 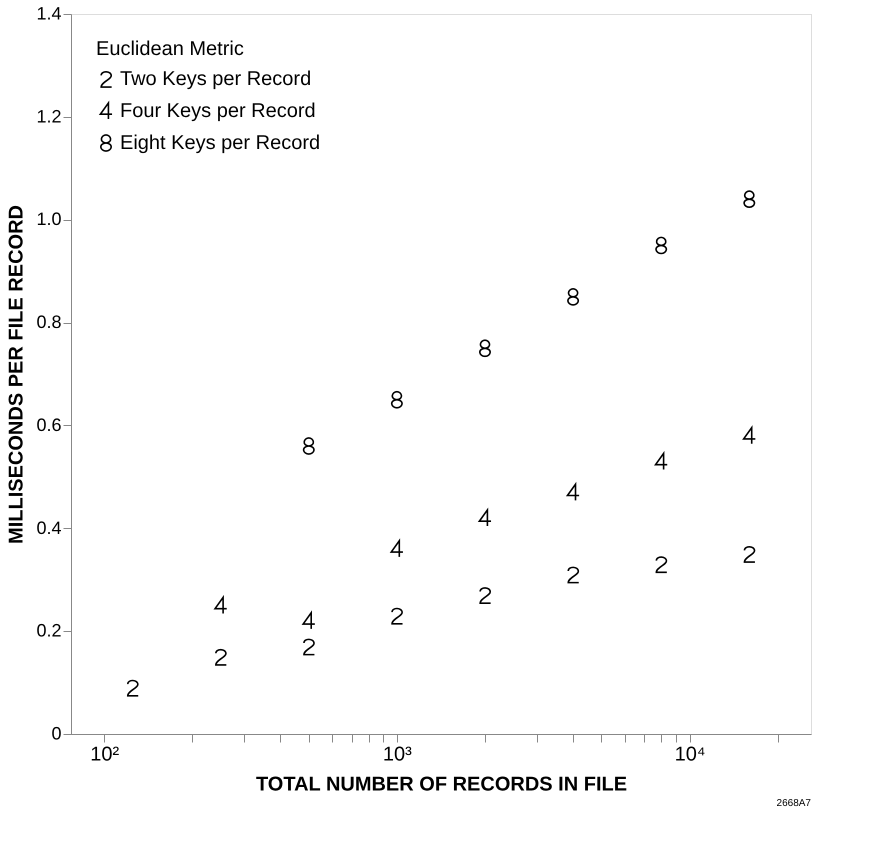 I want to click on y-tick-label: 0.2, so click(x=49, y=630).